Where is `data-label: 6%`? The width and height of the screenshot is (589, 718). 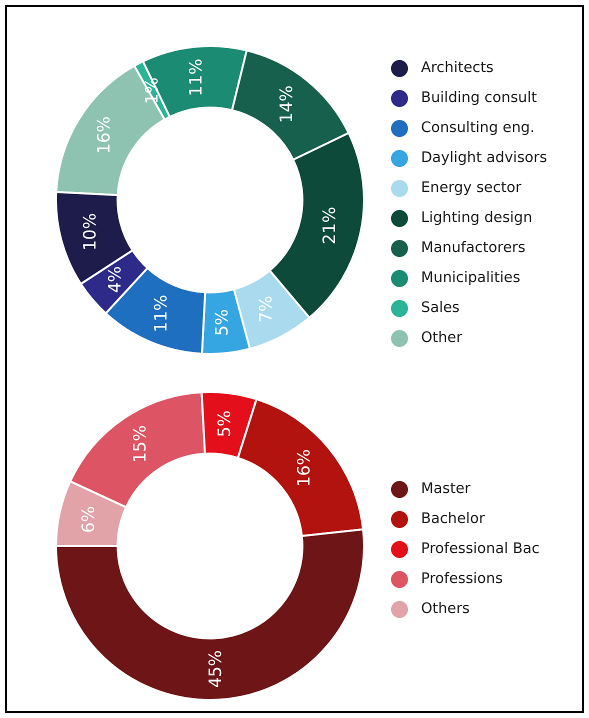
data-label: 6% is located at coordinates (89, 520).